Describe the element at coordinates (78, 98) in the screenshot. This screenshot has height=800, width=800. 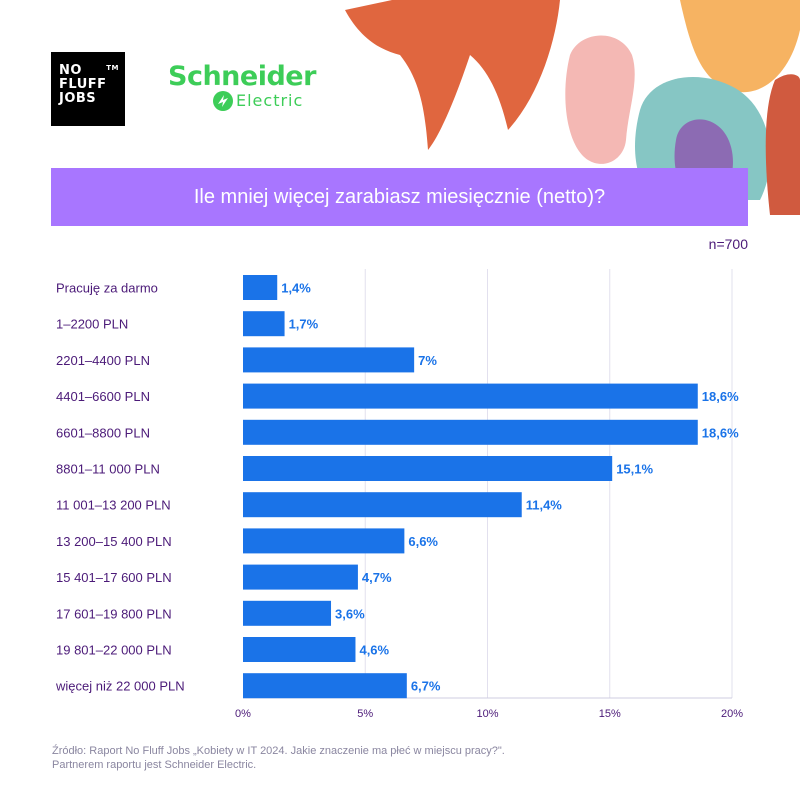
I see `nofluff-line: JOBS` at that location.